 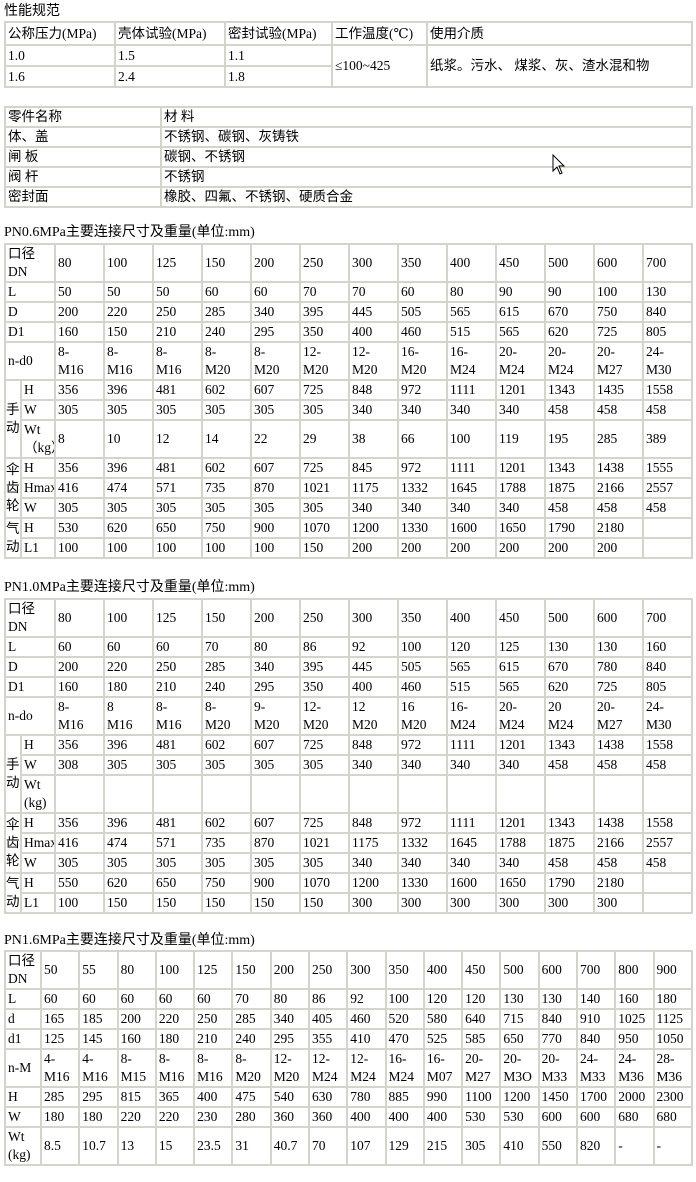 What do you see at coordinates (226, 332) in the screenshot?
I see `table-cell: 240` at bounding box center [226, 332].